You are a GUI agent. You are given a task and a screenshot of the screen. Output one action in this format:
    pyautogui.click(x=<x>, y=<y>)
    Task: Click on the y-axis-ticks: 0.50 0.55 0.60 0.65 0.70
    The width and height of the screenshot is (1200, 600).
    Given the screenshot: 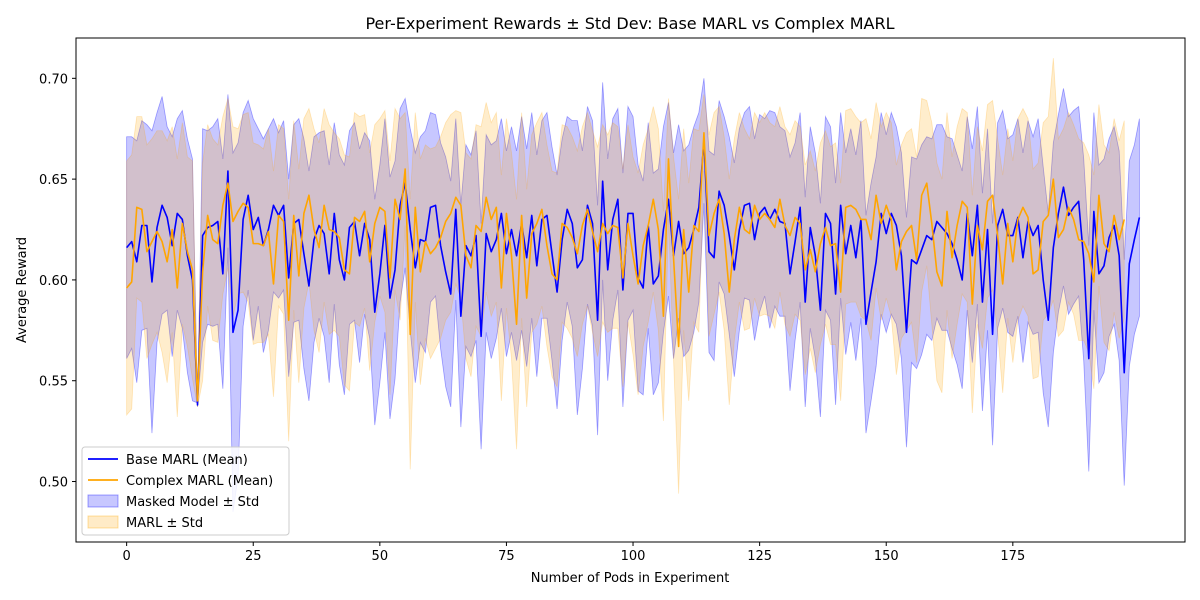 What is the action you would take?
    pyautogui.click(x=57, y=281)
    